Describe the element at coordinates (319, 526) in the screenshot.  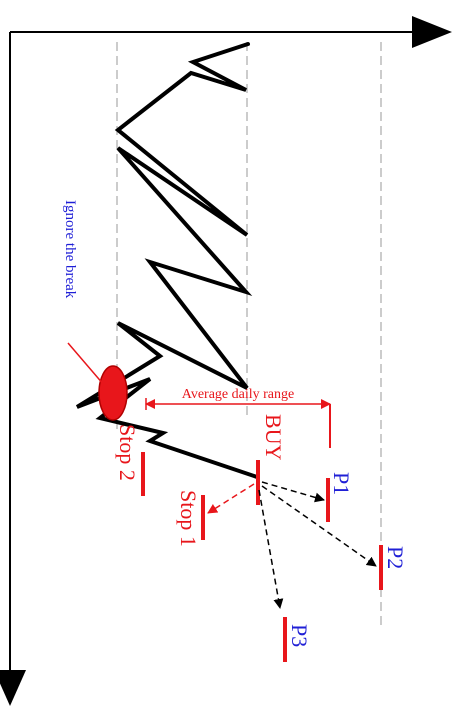
I see `p2-arrow` at that location.